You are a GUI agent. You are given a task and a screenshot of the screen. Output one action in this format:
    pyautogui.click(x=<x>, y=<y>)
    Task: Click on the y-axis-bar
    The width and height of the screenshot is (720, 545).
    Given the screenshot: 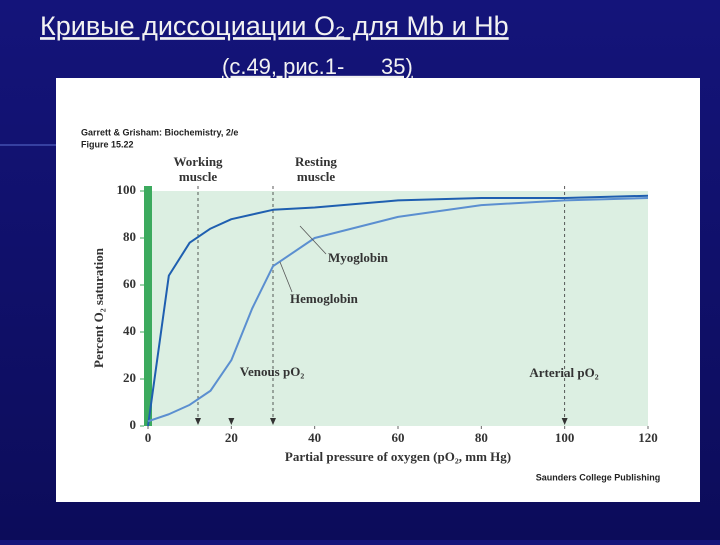 What is the action you would take?
    pyautogui.click(x=148, y=306)
    